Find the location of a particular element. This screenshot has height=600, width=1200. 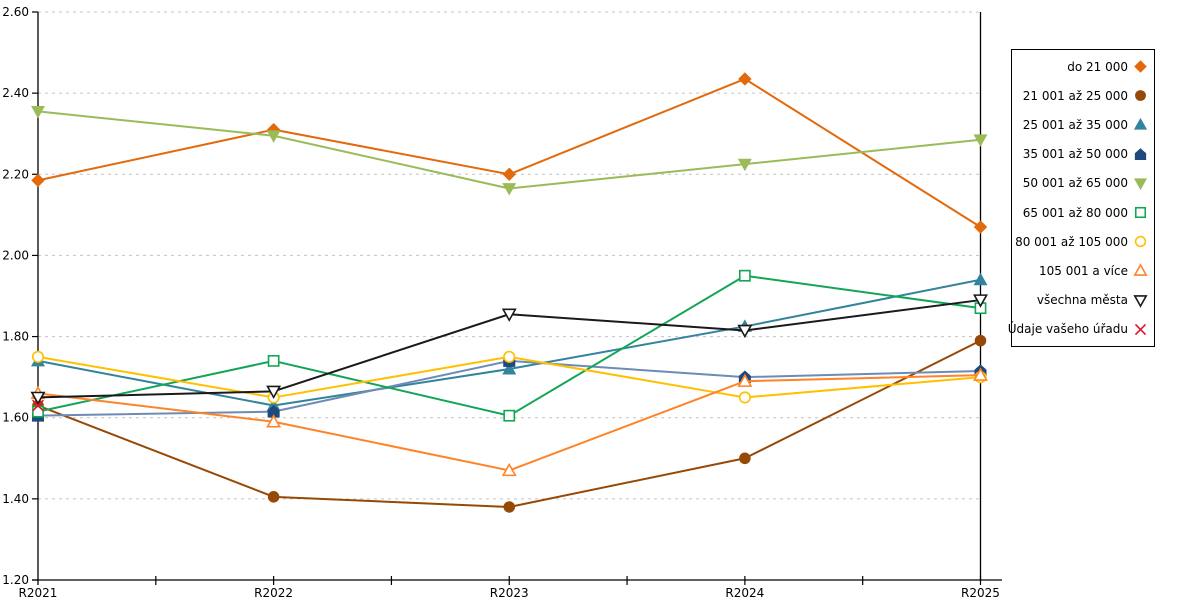

legend-item: 25 001 až 35 000 is located at coordinates (1081, 124).